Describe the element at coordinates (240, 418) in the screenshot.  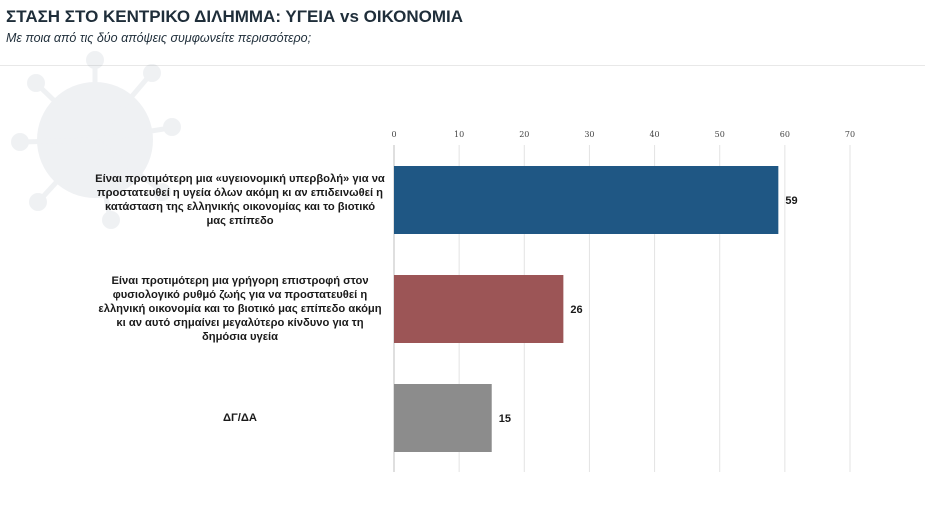
I see `category-label-dk-na: ΔΓ/ΔΑ` at that location.